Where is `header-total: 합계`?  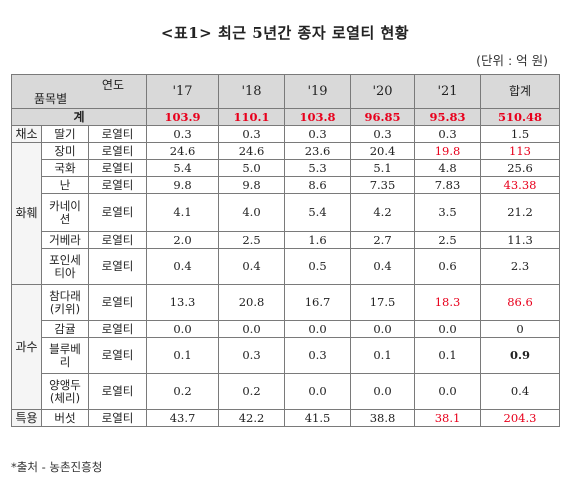
header-total: 합계 is located at coordinates (520, 91).